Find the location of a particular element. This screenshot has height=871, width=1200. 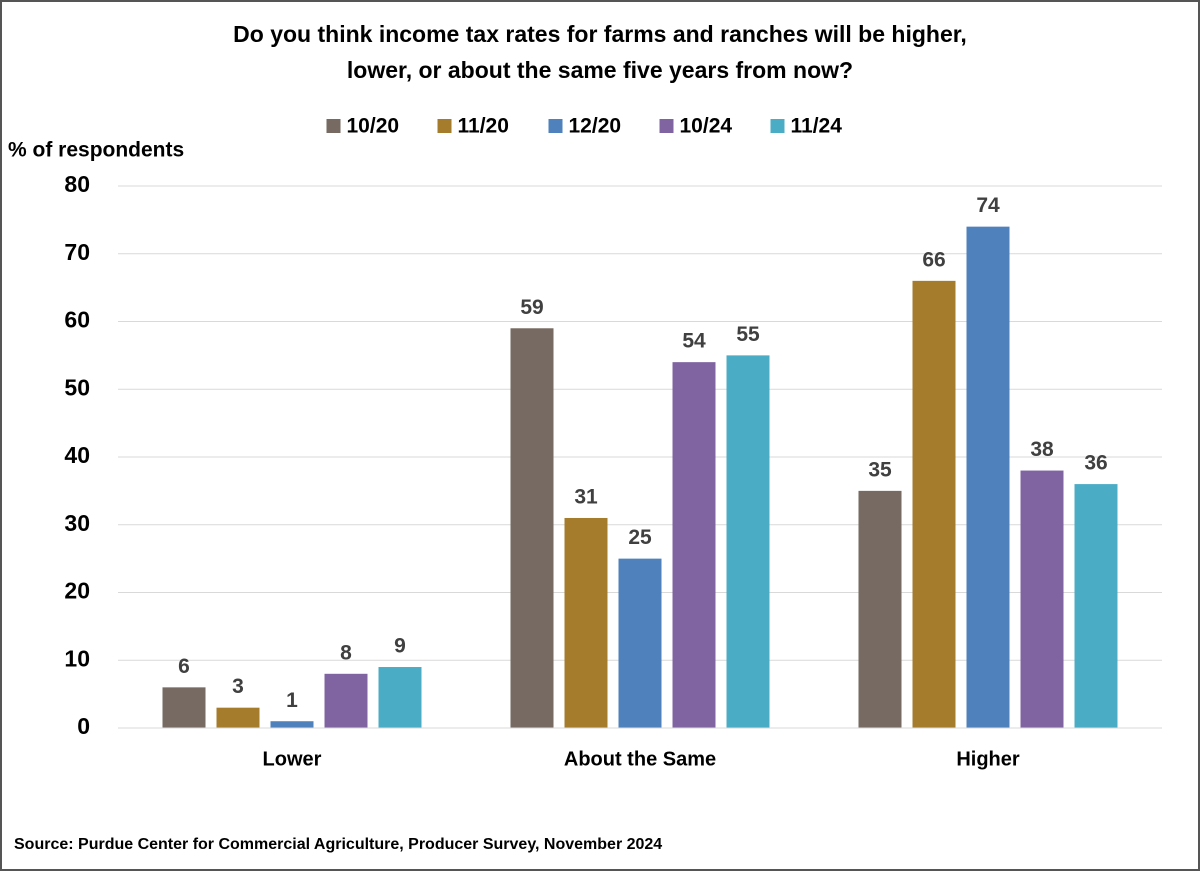

data-label: 6 is located at coordinates (184, 666).